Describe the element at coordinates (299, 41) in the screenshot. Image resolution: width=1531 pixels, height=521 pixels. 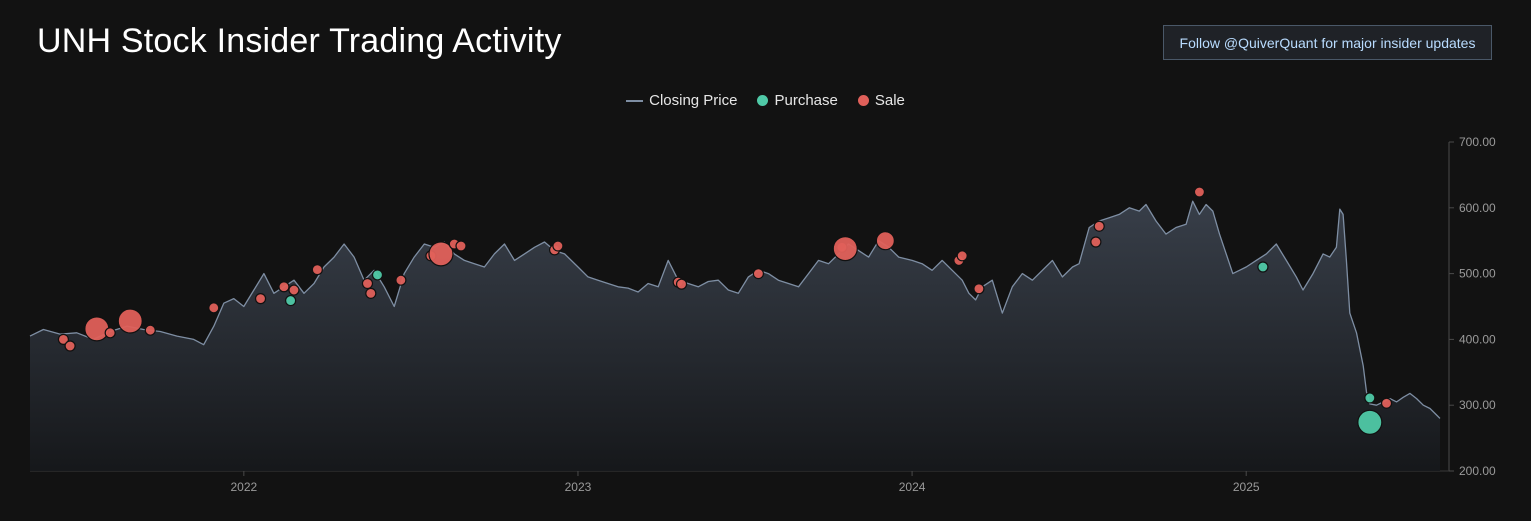
I see `page-title: UNH Stock Insider Trading Activity` at that location.